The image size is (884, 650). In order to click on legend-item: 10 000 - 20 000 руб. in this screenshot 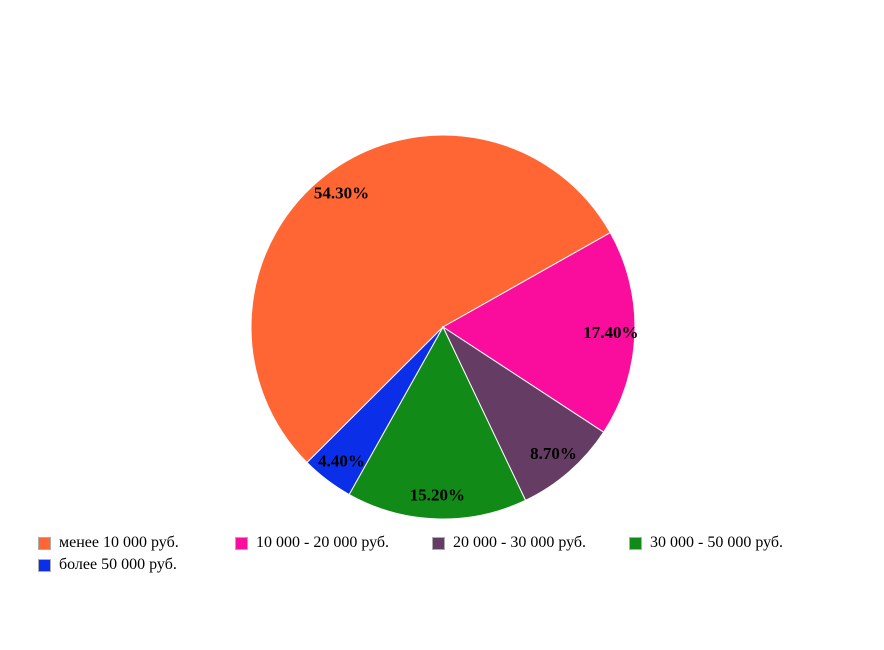, I will do `click(333, 543)`.